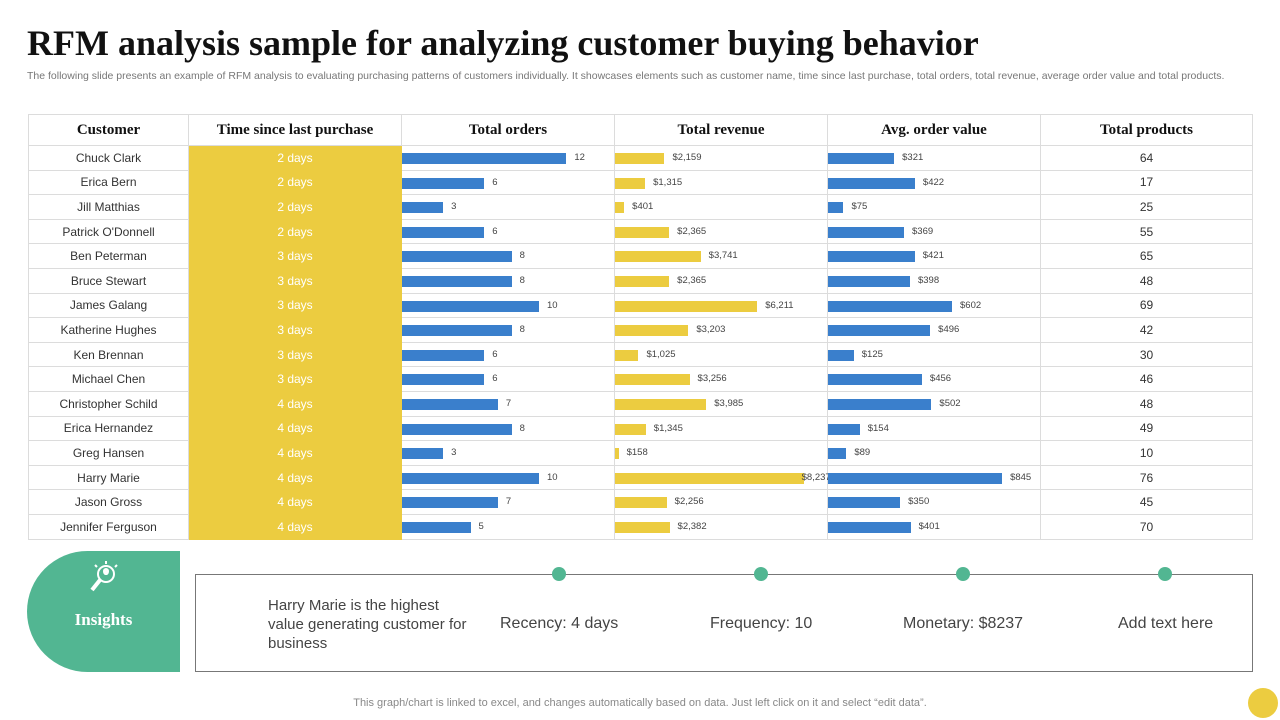 This screenshot has width=1280, height=720. Describe the element at coordinates (668, 182) in the screenshot. I see `bar-label-revenue: $1,315` at that location.